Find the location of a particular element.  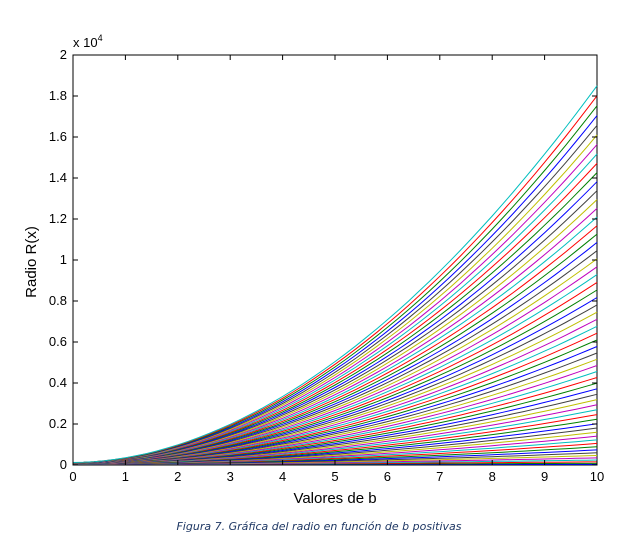

x-tick-label: 2 is located at coordinates (177, 476).